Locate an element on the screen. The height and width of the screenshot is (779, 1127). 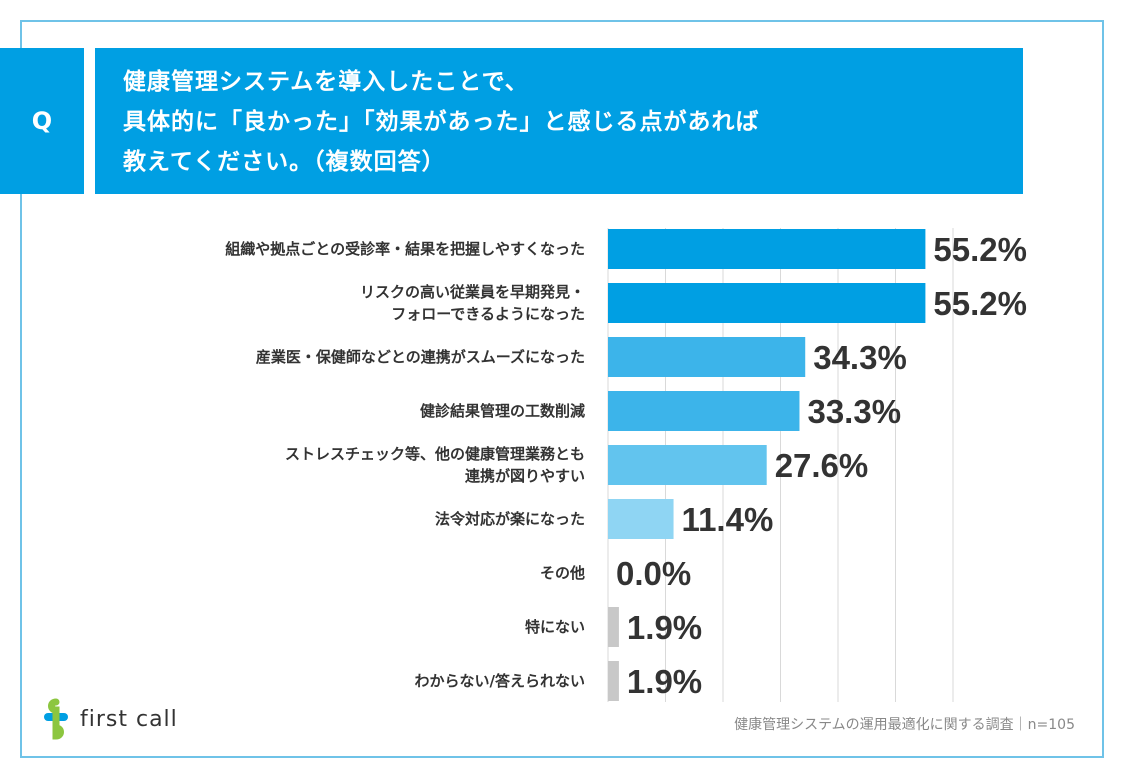
question-line-2: 具体的に「良かった」「効果があった」と感じる点があれば is located at coordinates (441, 122).